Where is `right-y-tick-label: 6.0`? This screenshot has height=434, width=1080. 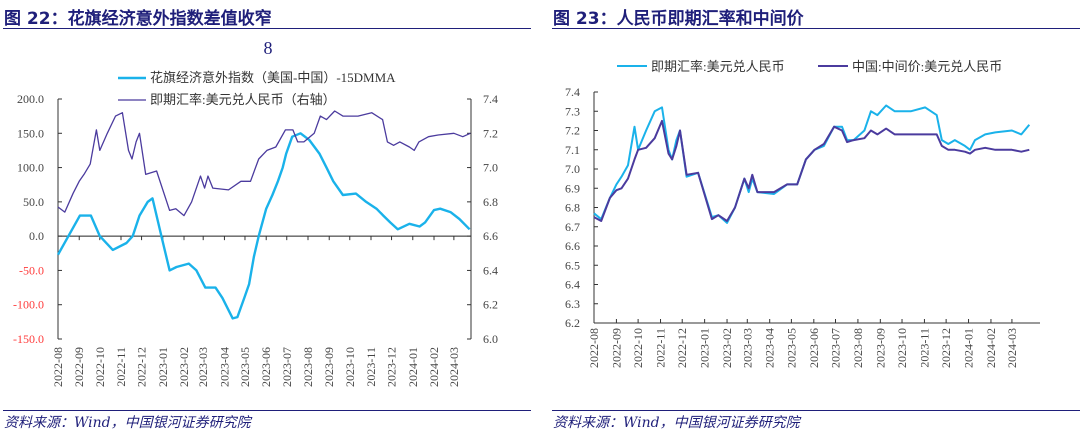
right-y-tick-label: 6.0 is located at coordinates (490, 339).